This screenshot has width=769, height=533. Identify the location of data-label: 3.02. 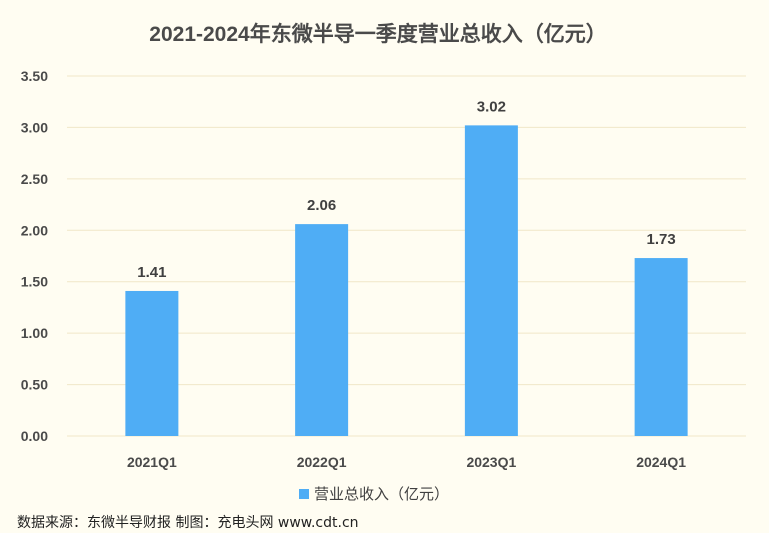
(491, 106).